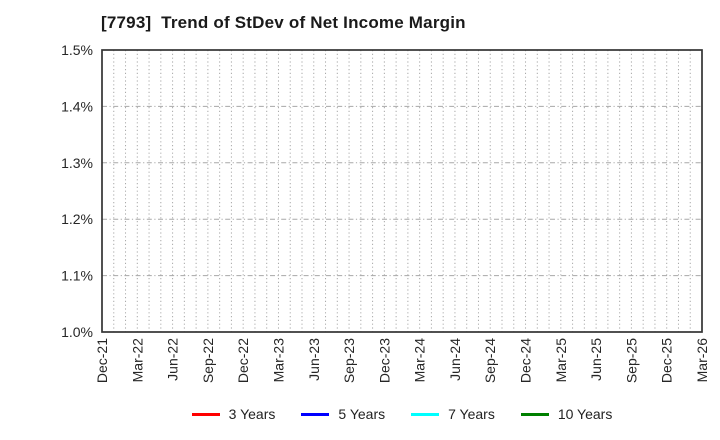 The height and width of the screenshot is (440, 720). What do you see at coordinates (596, 359) in the screenshot?
I see `x-tick-label: Jun-25` at bounding box center [596, 359].